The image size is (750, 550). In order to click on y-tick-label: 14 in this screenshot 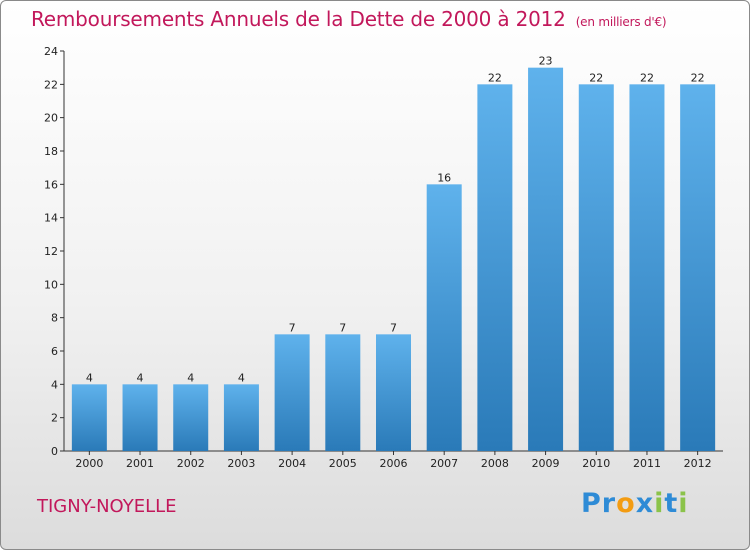, I will do `click(51, 218)`.